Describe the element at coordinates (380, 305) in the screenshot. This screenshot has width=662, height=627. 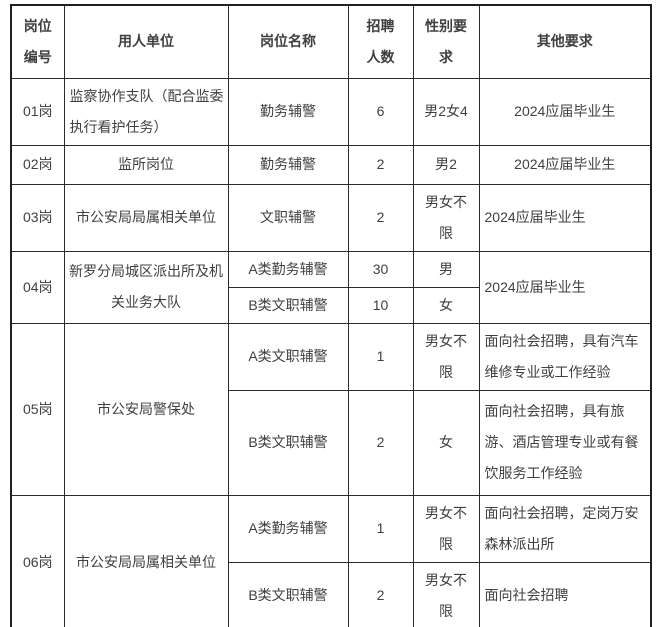
I see `cell-r04b-count: 10` at that location.